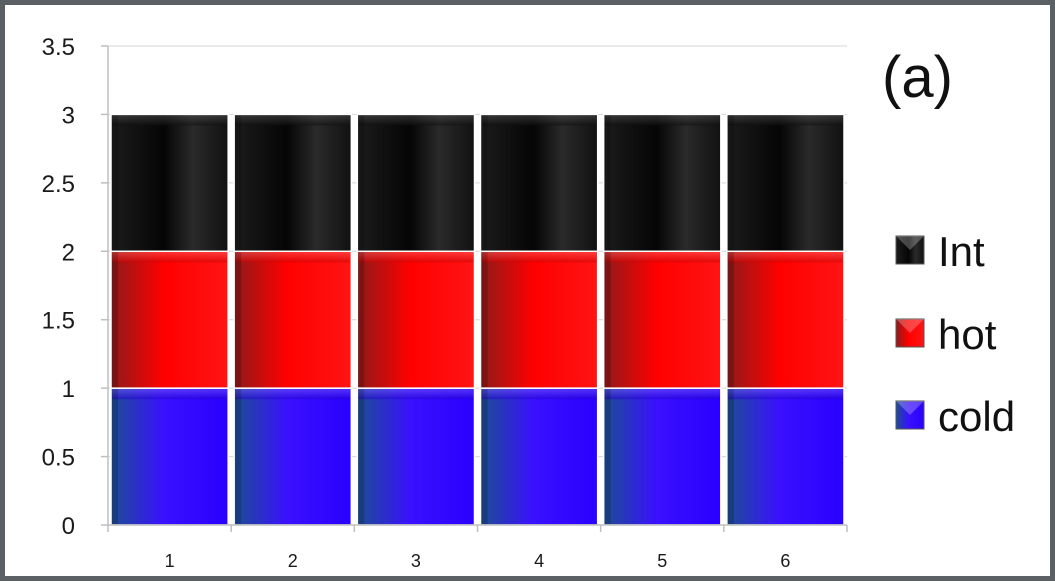 This screenshot has height=586, width=1055. Describe the element at coordinates (58, 47) in the screenshot. I see `y-tick-label: 3.5` at that location.